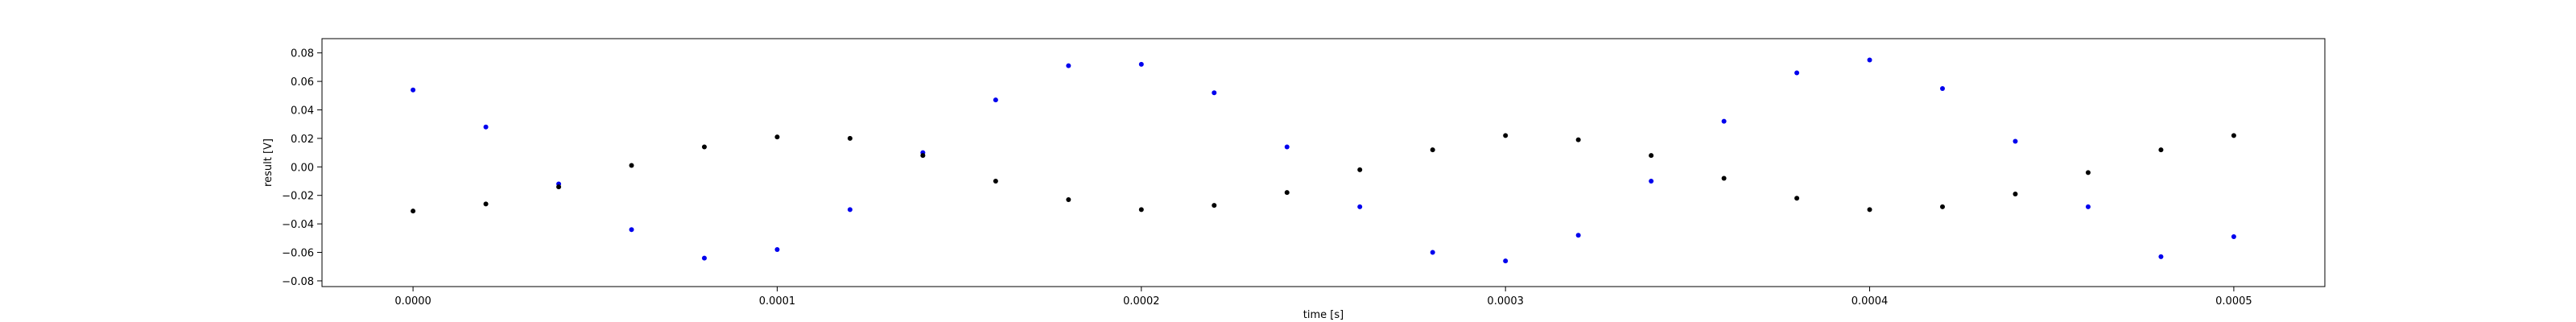 This screenshot has height=322, width=2576. Describe the element at coordinates (268, 162) in the screenshot. I see `y-axis-label: result [V]` at that location.